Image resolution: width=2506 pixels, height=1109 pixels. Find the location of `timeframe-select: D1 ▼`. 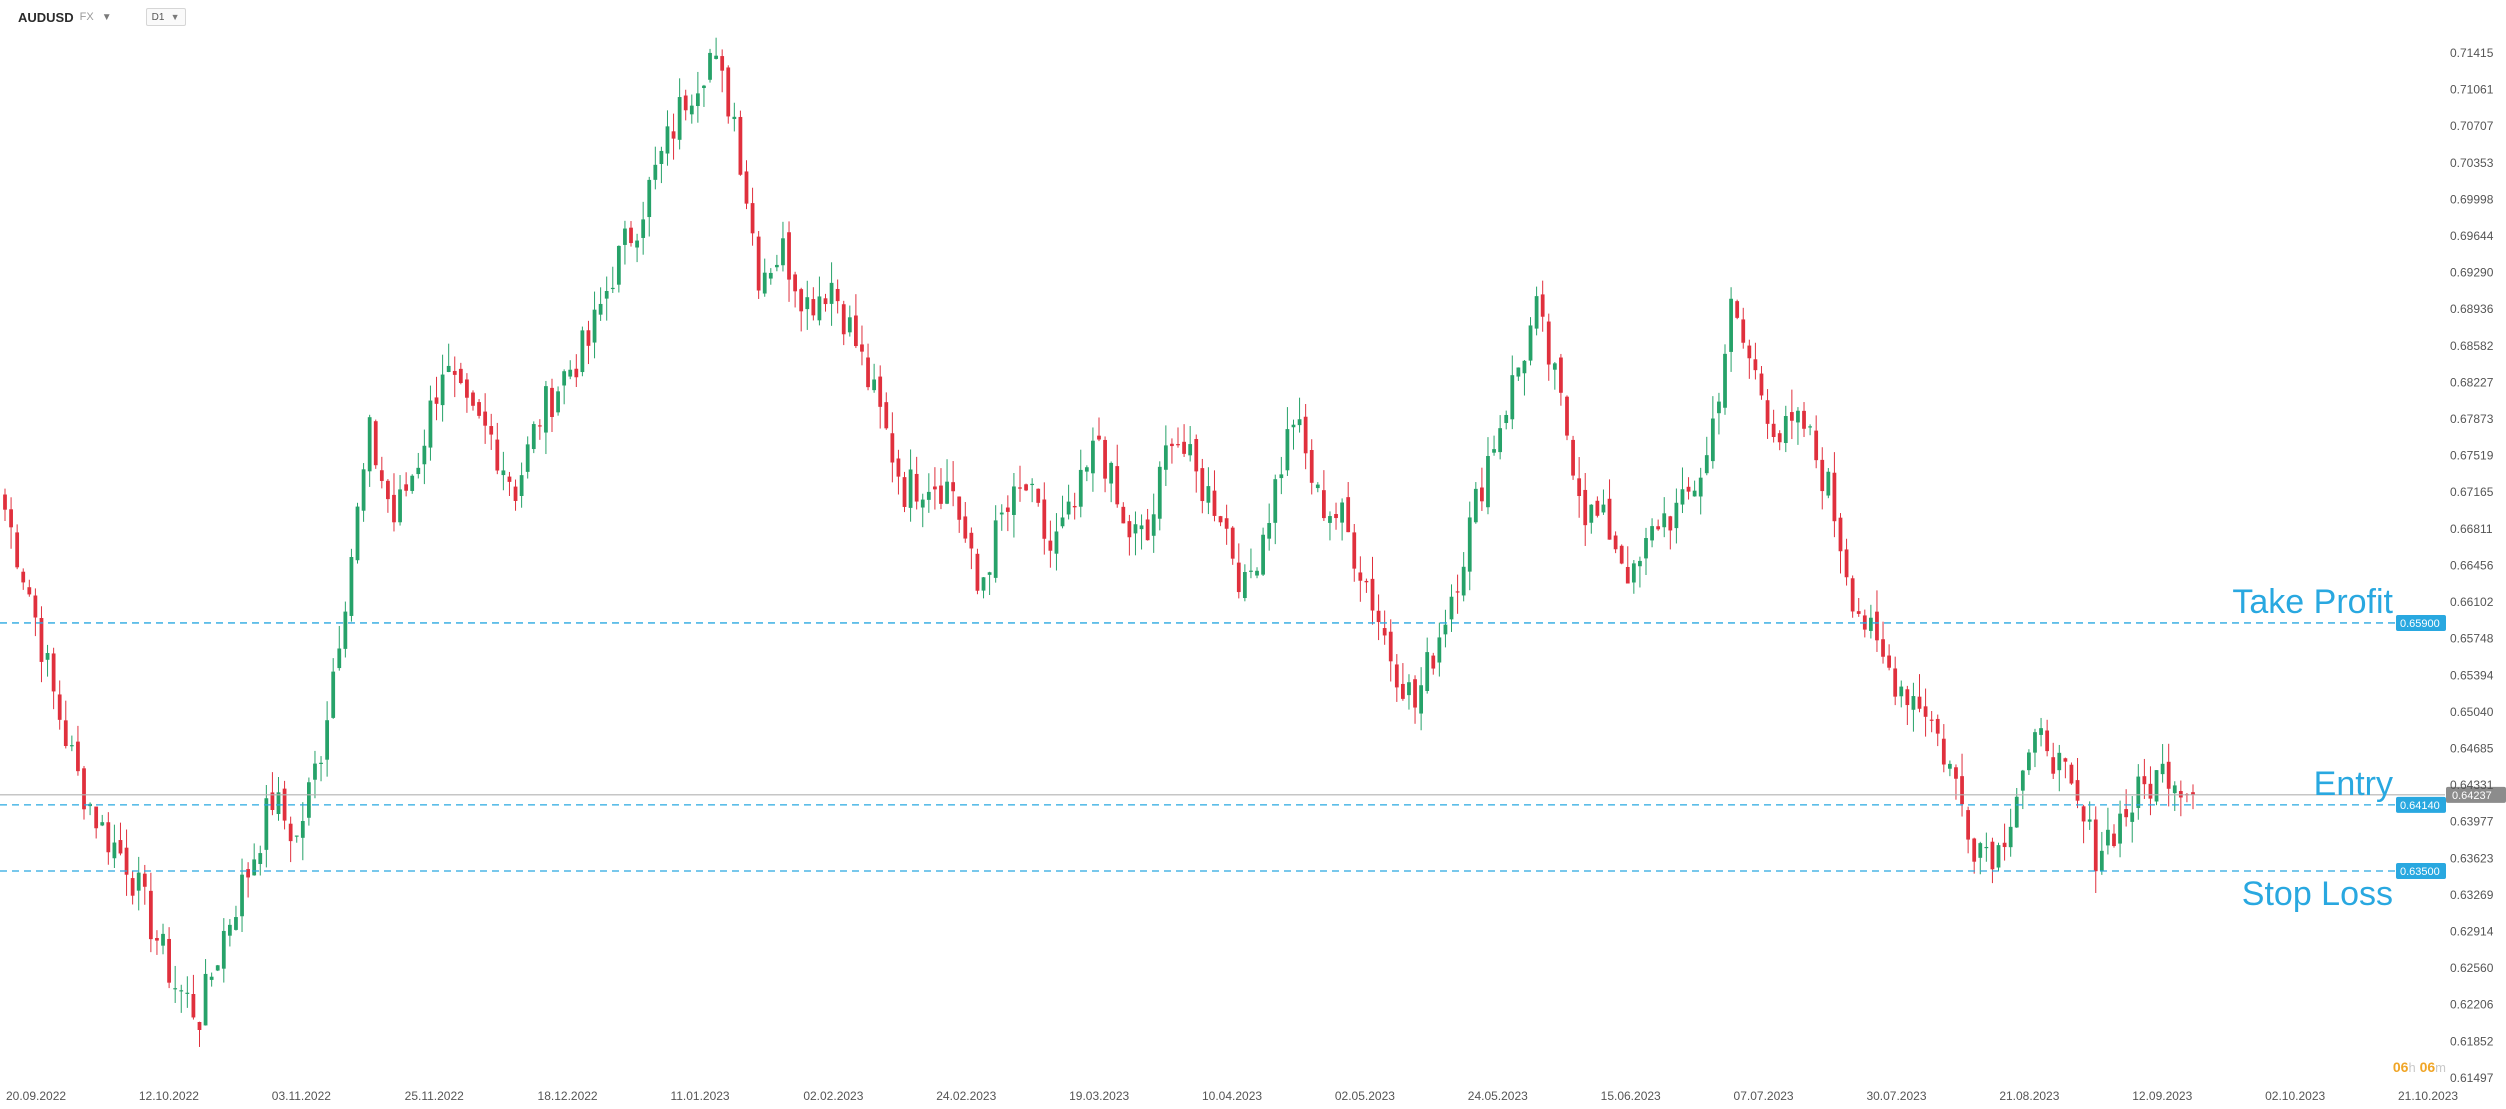

timeframe-select: D1 ▼ is located at coordinates (165, 17).